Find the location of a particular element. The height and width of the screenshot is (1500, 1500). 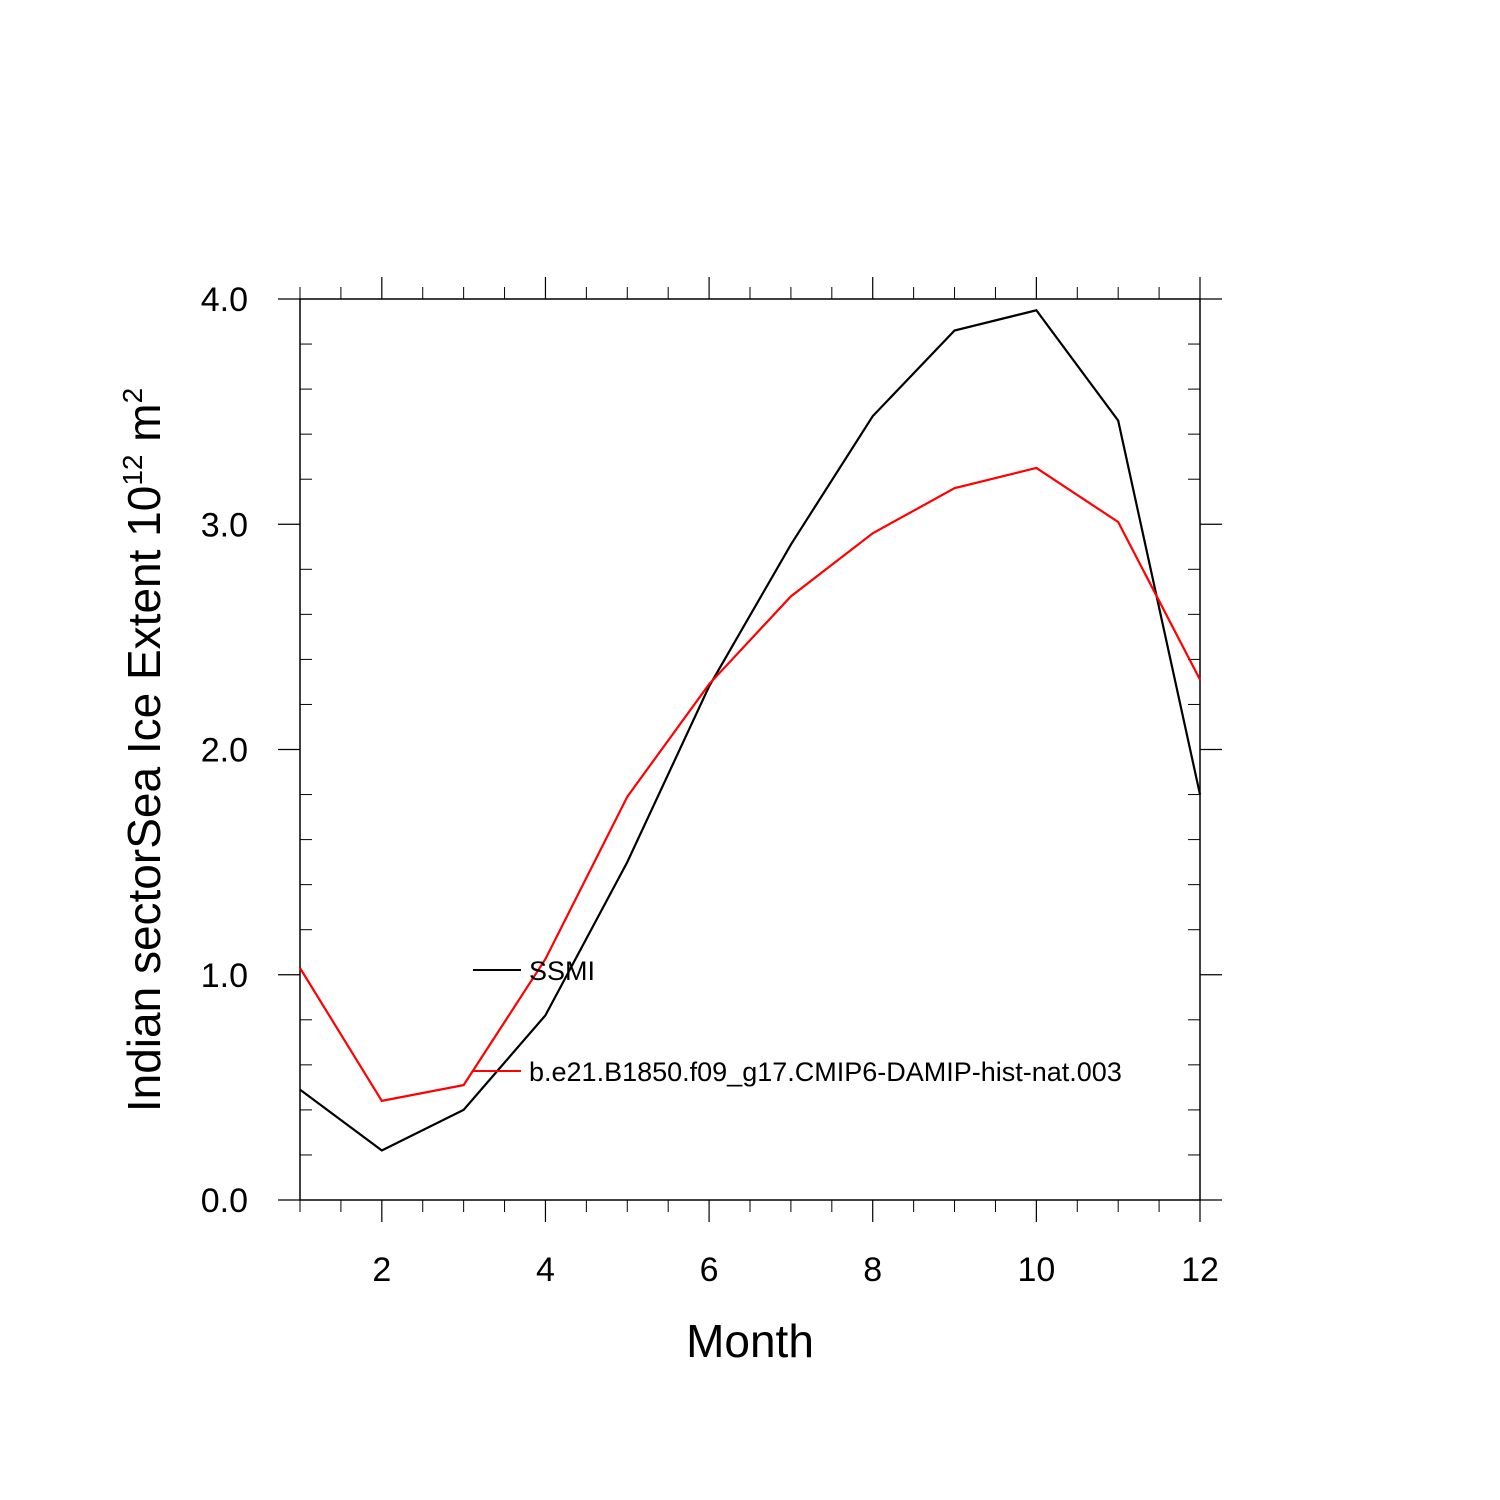

x-axis-title: Month is located at coordinates (750, 1341).